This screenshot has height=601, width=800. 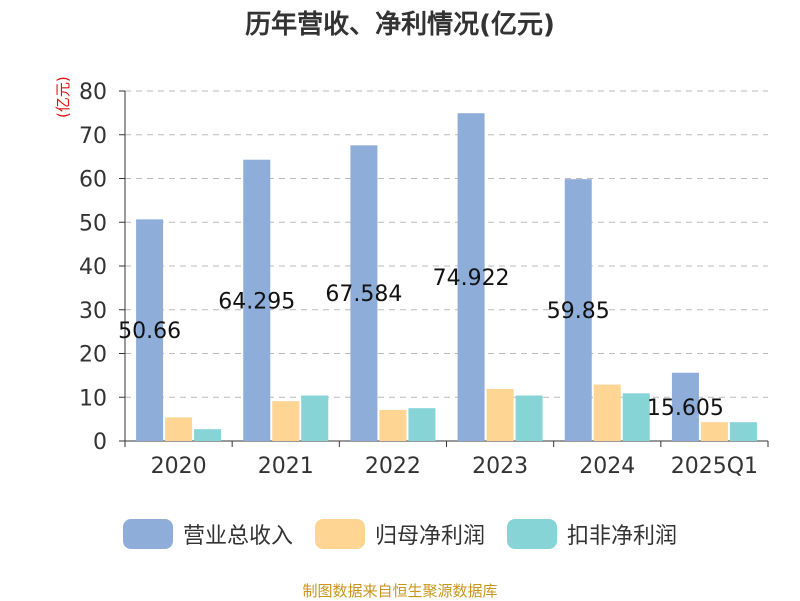 I want to click on y-tick-label: 50, so click(x=93, y=223).